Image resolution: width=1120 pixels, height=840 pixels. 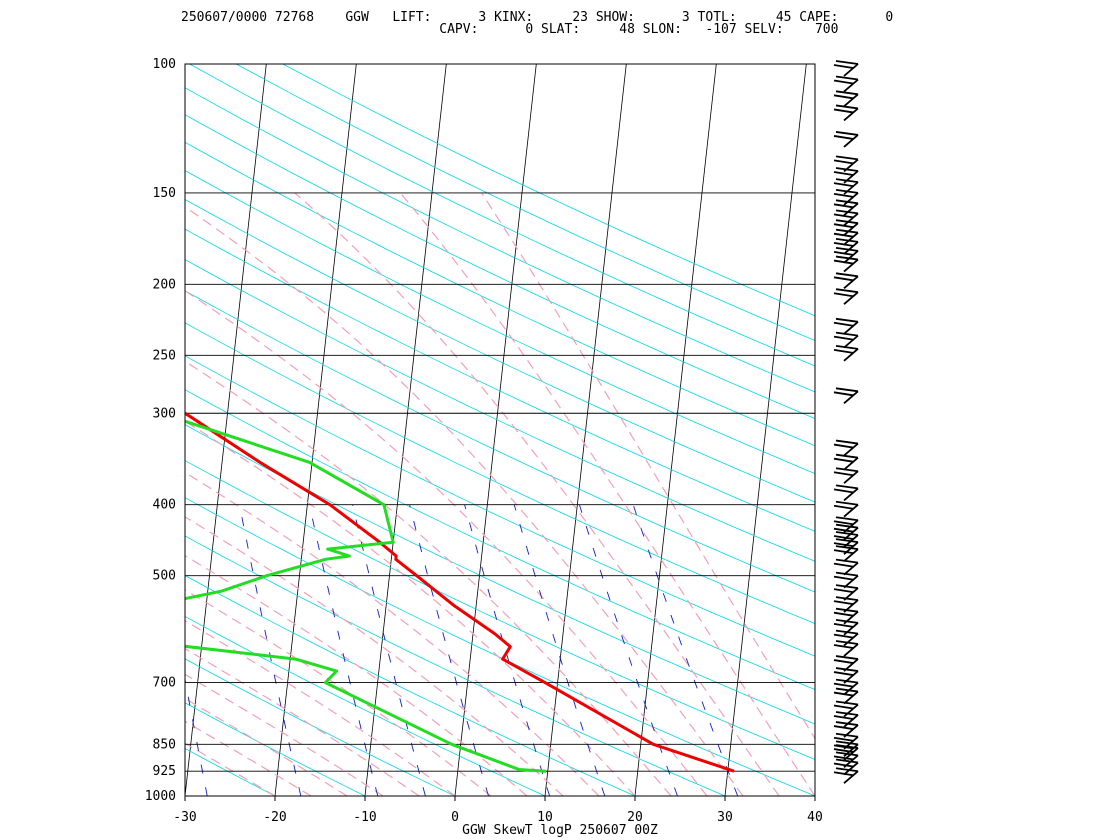 I want to click on temperature-tick-label: 30, so click(x=725, y=817).